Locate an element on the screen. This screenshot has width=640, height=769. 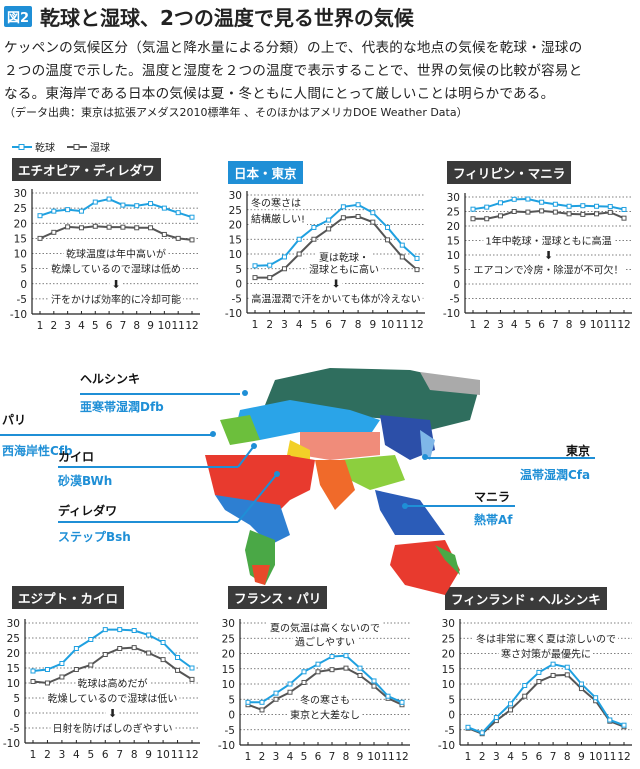
chart-title-manila: フィリピン・マニラ is located at coordinates (509, 172).